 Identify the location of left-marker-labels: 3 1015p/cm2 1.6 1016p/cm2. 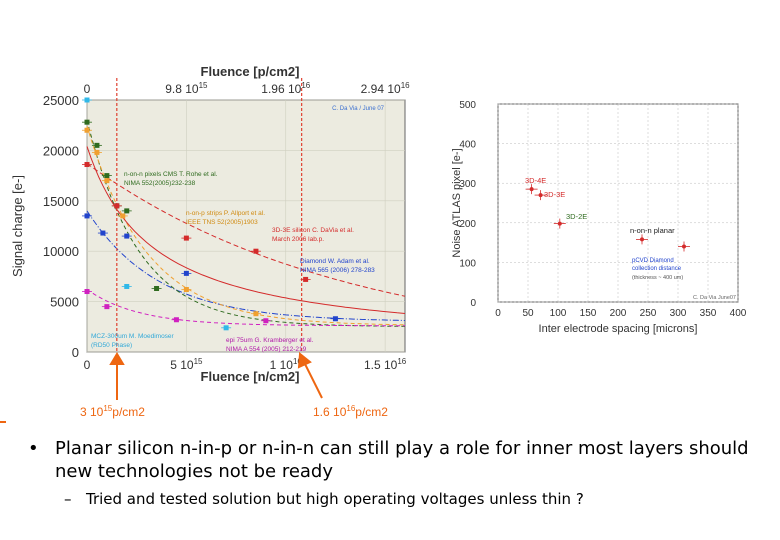
(234, 411).